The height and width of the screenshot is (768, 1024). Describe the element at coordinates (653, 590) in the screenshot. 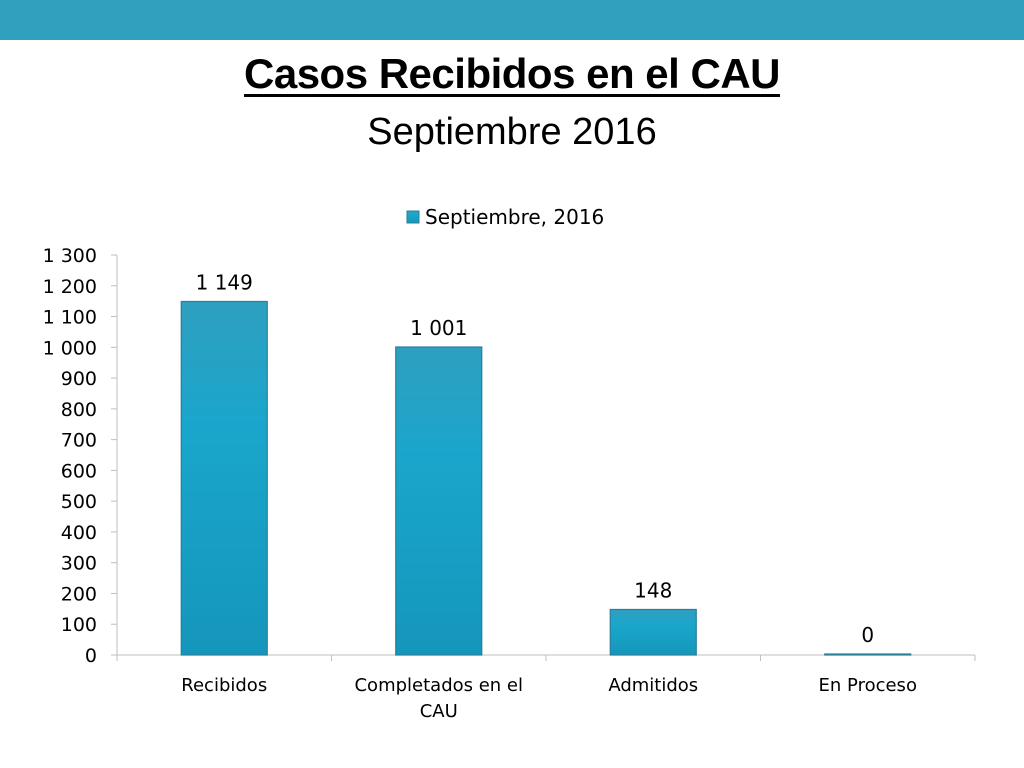

I see `bar-data-label: 148` at that location.